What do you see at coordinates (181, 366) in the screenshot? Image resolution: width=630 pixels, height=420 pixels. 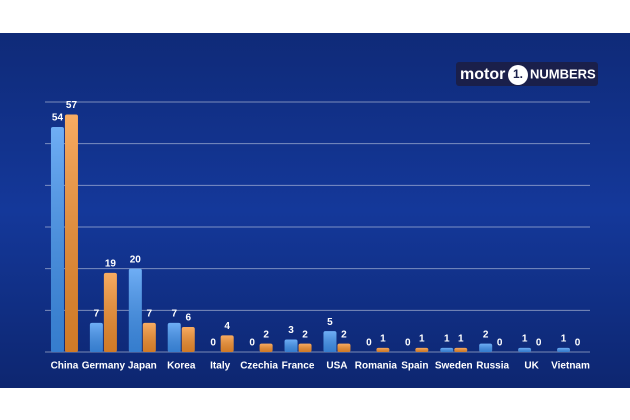 I see `x-tick-label: Korea` at bounding box center [181, 366].